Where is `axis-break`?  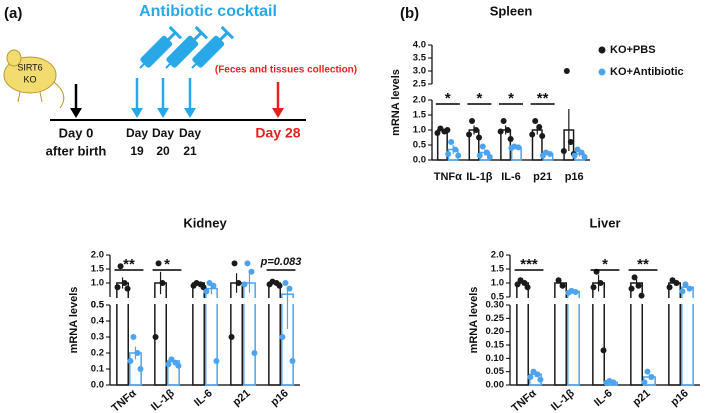
axis-break is located at coordinates (605, 301).